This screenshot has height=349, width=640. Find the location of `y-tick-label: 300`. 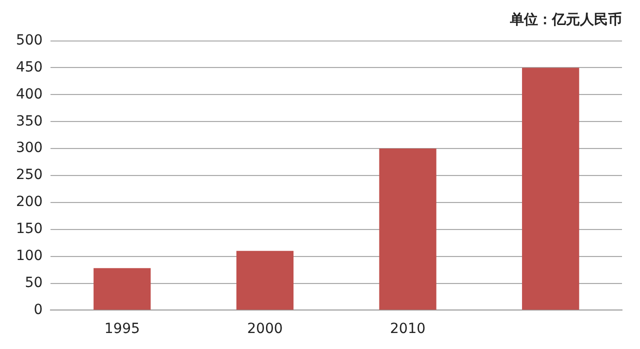

y-tick-label: 300 is located at coordinates (29, 148).